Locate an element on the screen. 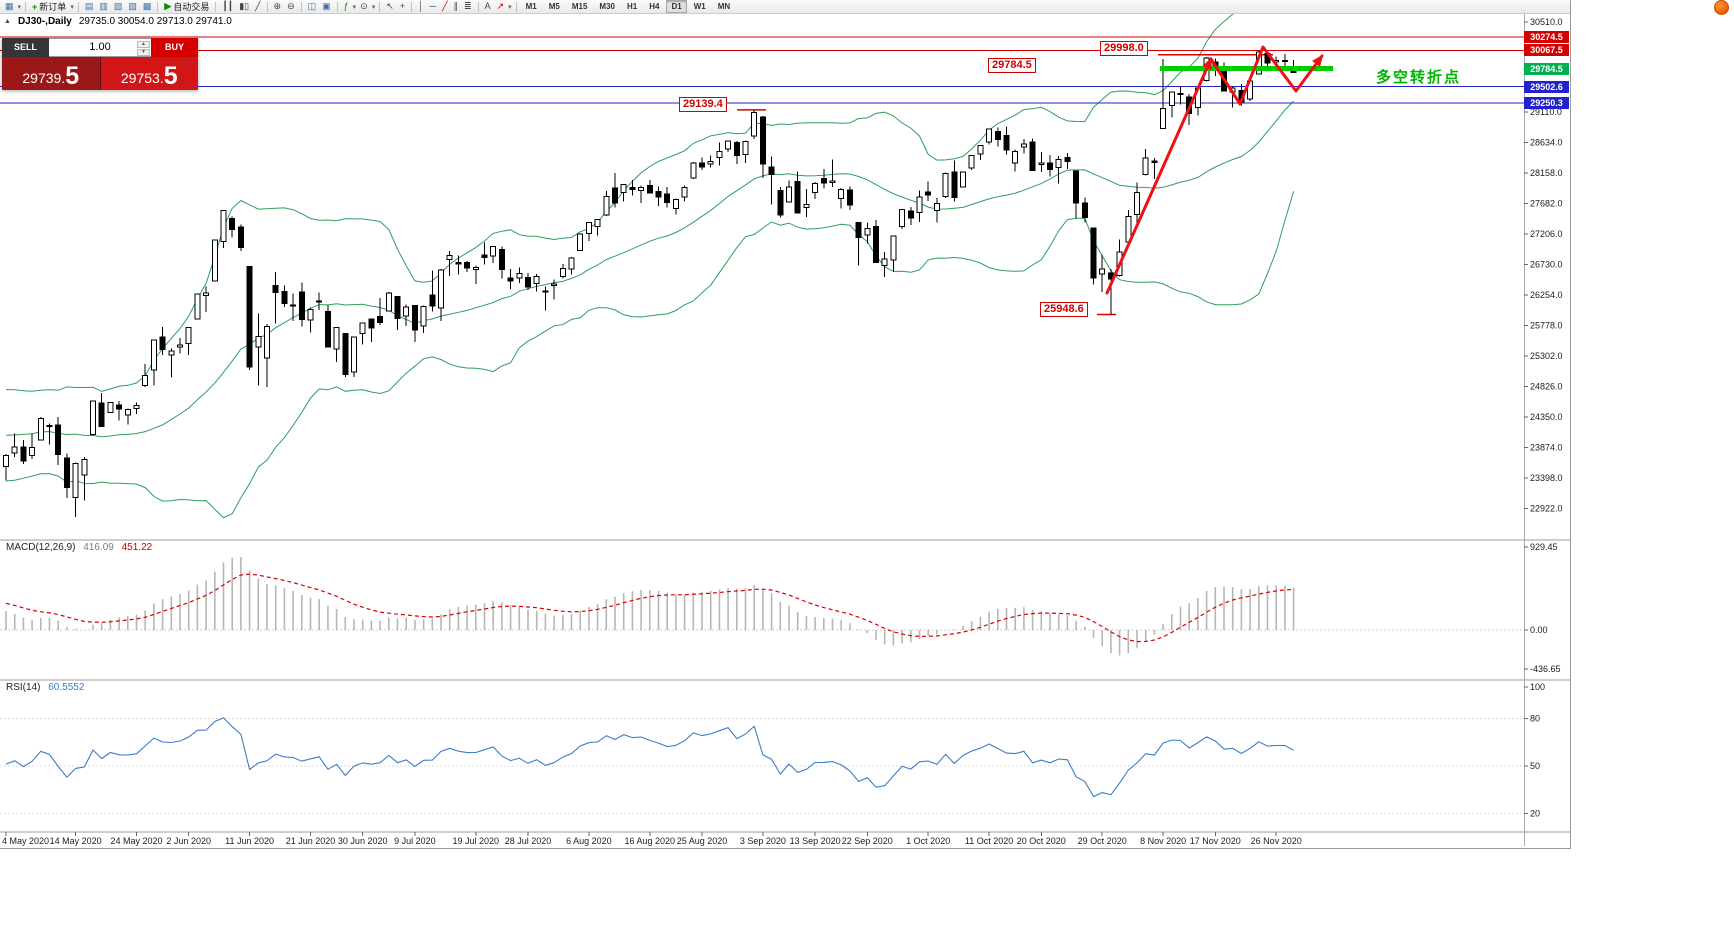  candlestick-chart-icon: ▮▯ is located at coordinates (244, 6).